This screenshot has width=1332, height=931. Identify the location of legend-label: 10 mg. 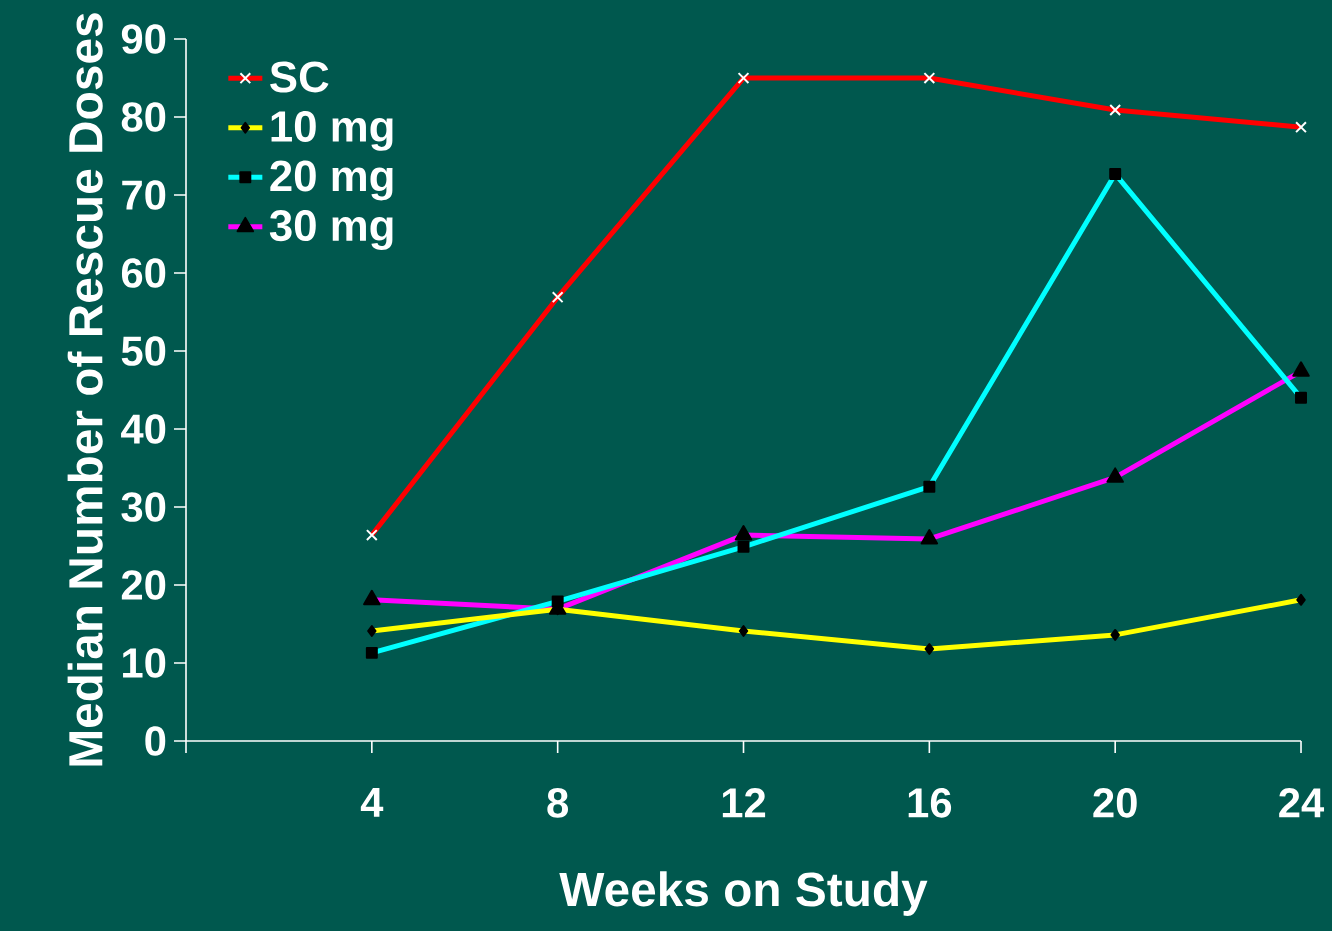
(332, 130).